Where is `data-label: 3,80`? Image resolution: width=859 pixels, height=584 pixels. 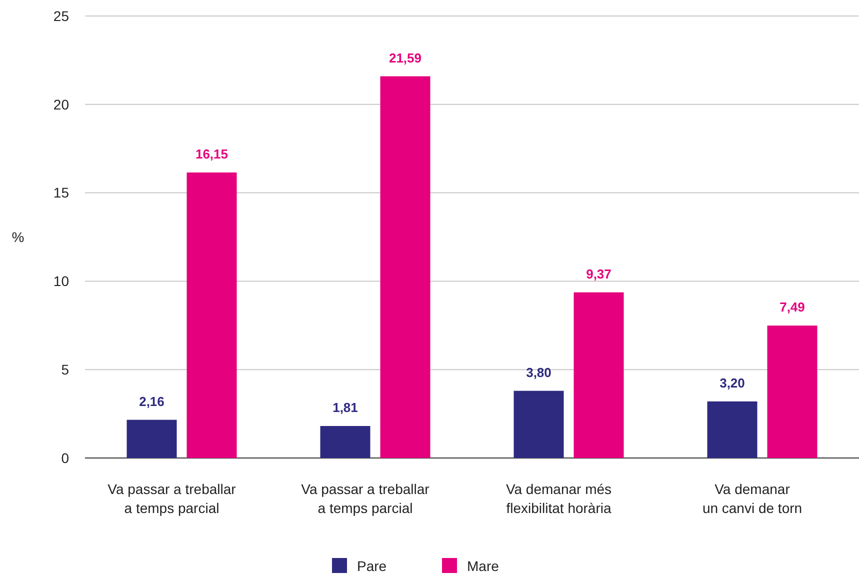 data-label: 3,80 is located at coordinates (539, 372).